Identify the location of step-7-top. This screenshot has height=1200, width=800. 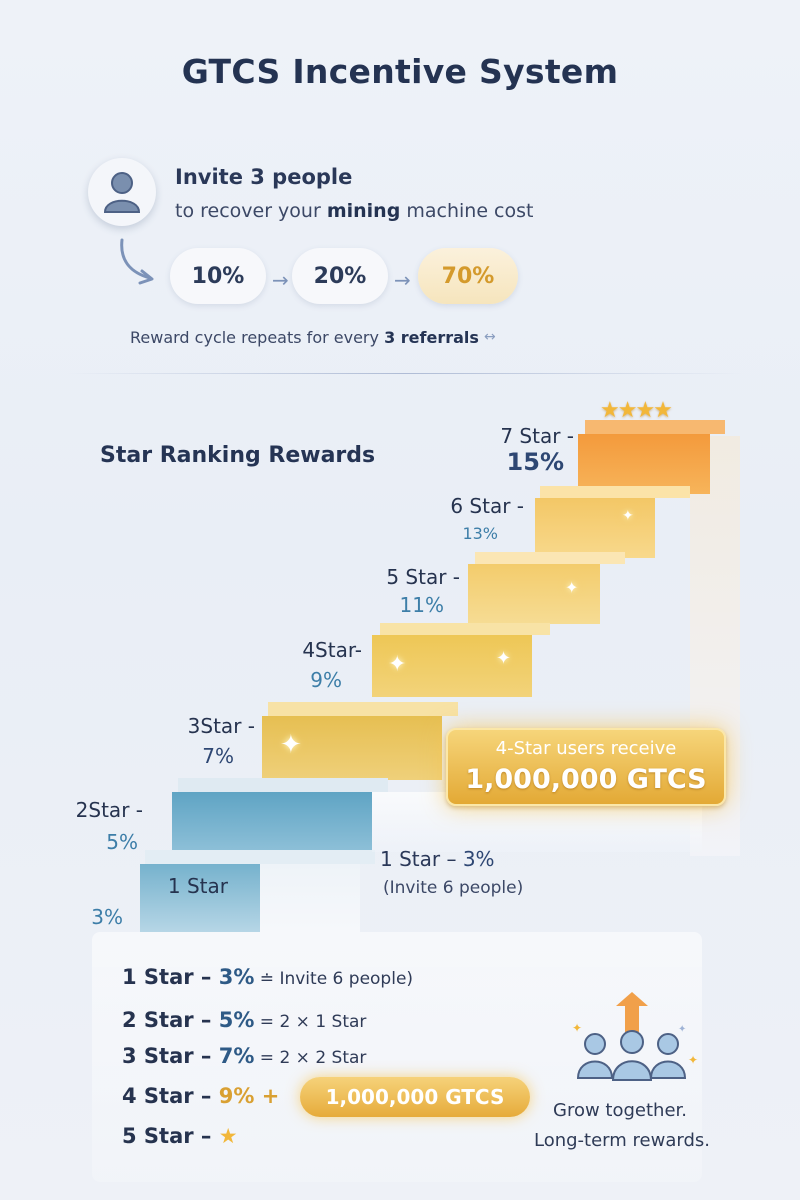
(655, 427).